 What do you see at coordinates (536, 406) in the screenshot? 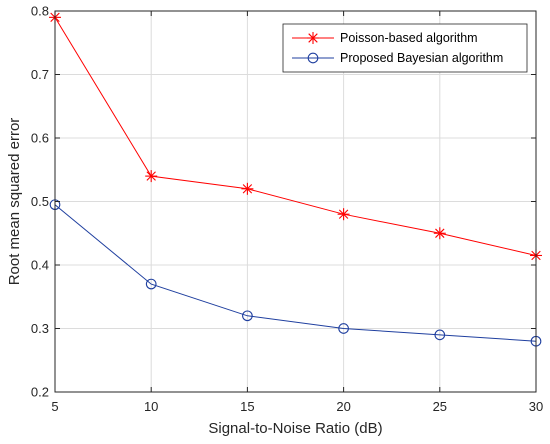
I see `x-tick-label: 30` at bounding box center [536, 406].